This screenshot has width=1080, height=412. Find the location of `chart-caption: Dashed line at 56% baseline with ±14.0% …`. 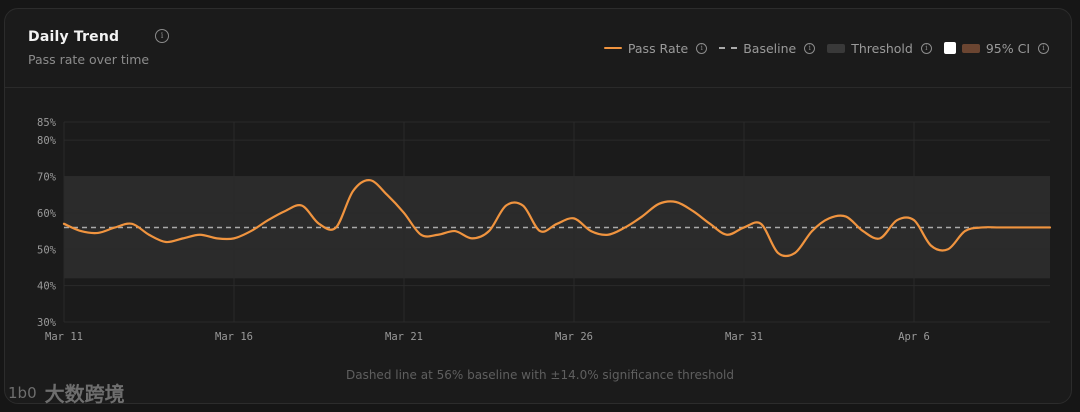

chart-caption: Dashed line at 56% baseline with ±14.0% … is located at coordinates (539, 375).